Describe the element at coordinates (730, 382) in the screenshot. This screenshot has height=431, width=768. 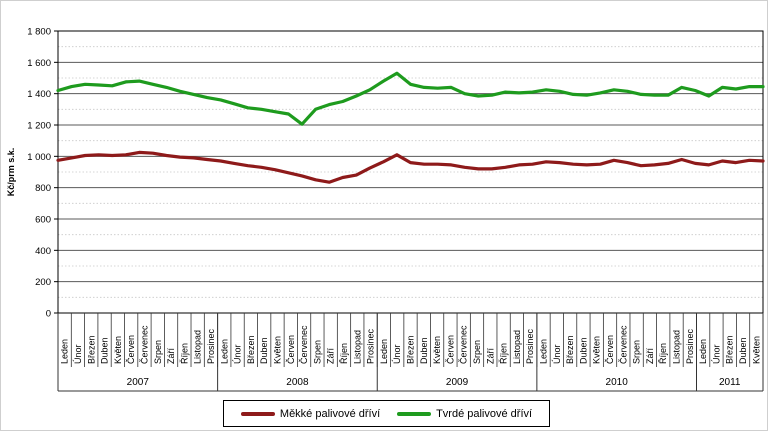
I see `year-label: 2011` at that location.